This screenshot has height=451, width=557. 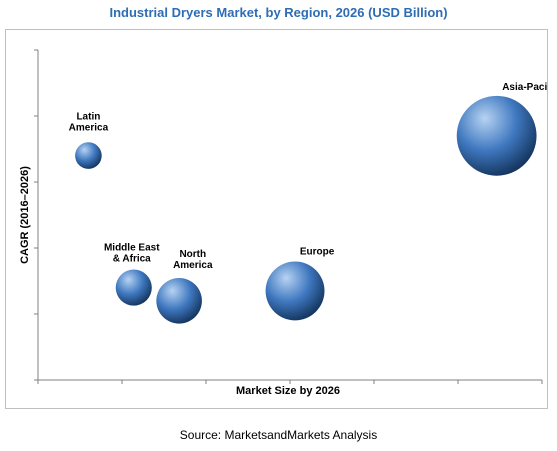 What do you see at coordinates (317, 251) in the screenshot?
I see `bubble-label-europe: Europe` at bounding box center [317, 251].